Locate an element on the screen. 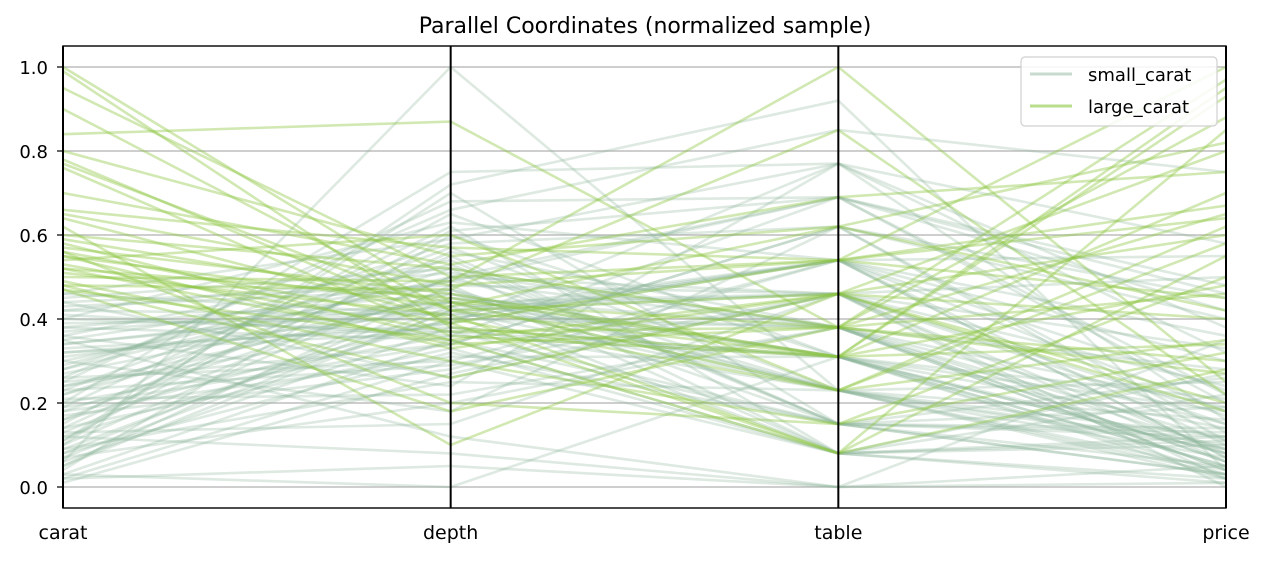 This screenshot has width=1266, height=562. y-tick-label: 0.2 is located at coordinates (33, 404).